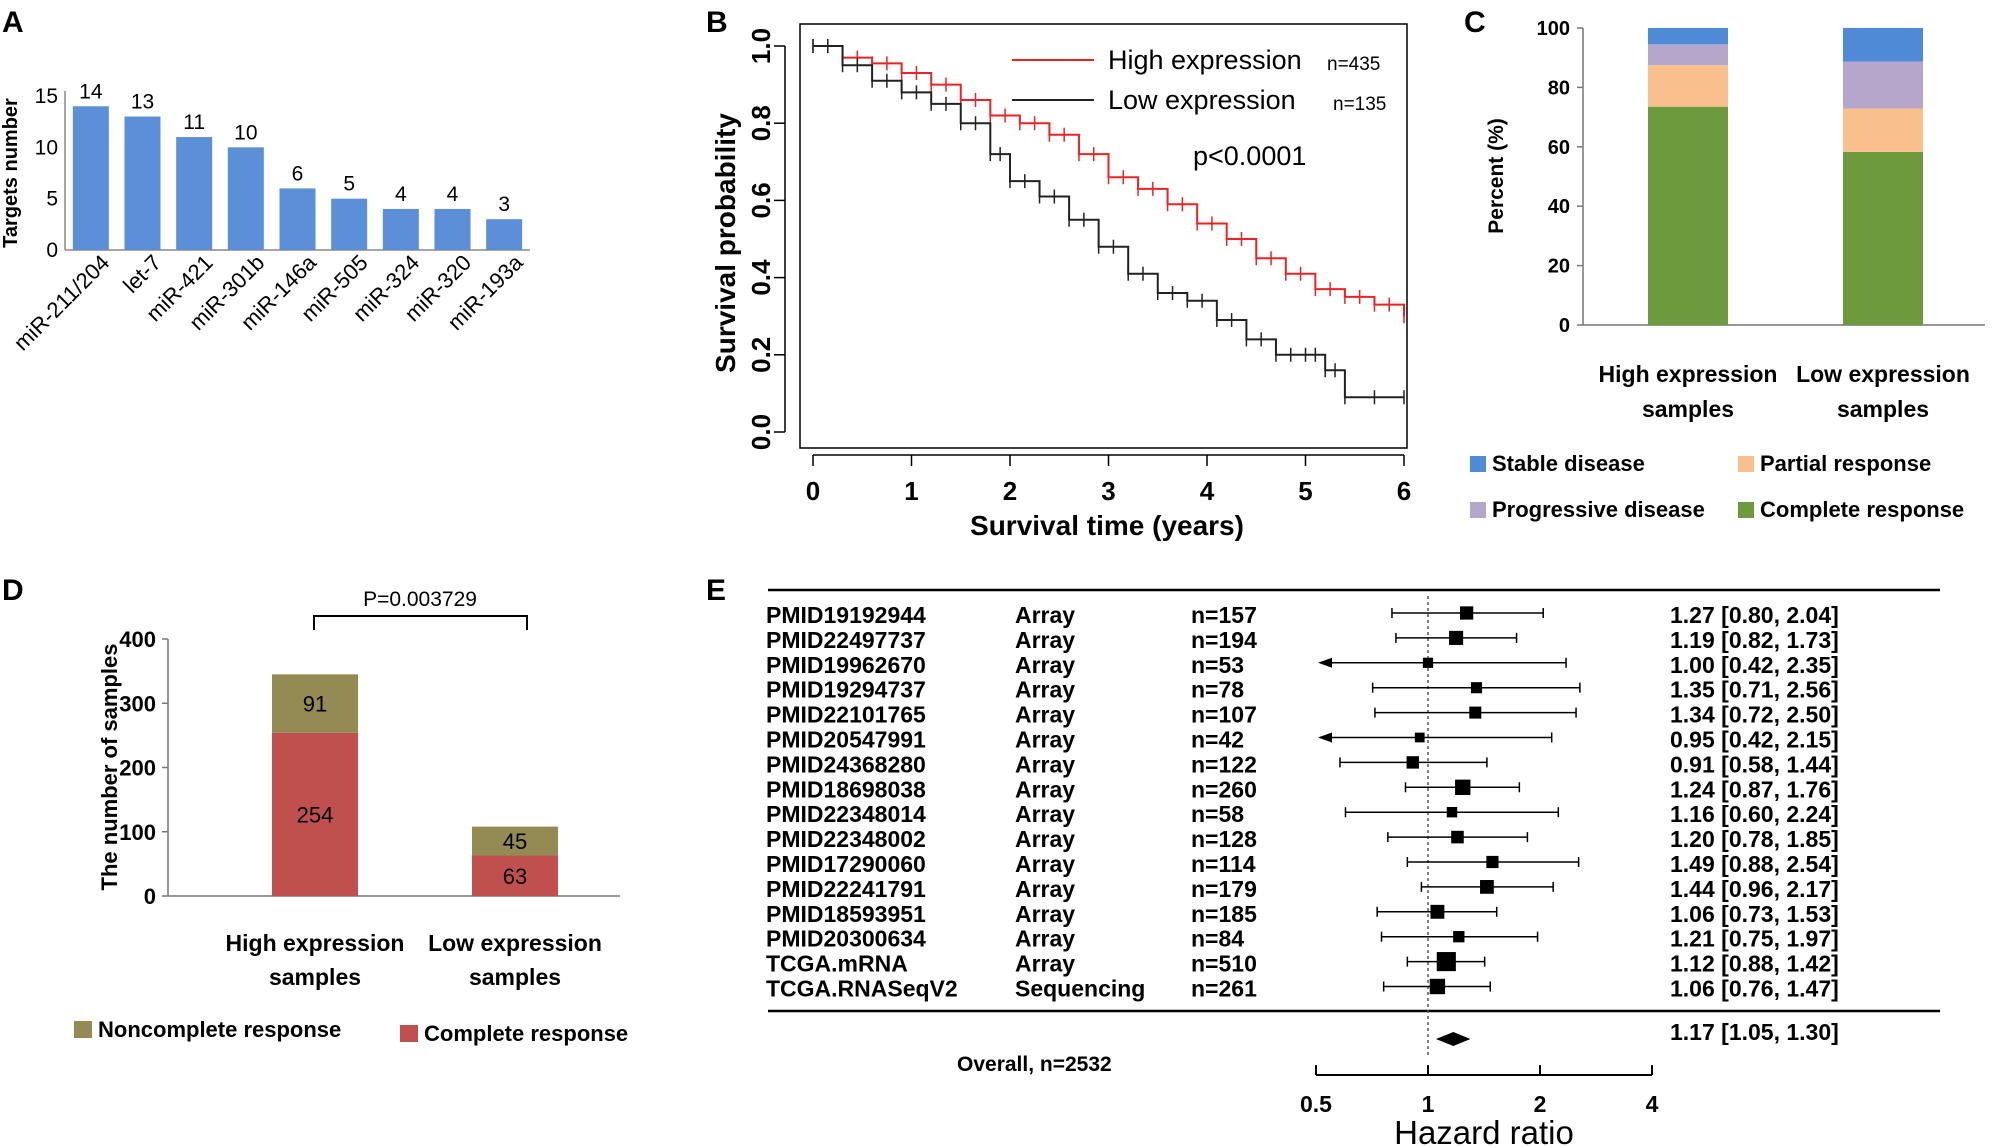  What do you see at coordinates (245, 132) in the screenshot?
I see `data-label: 10` at bounding box center [245, 132].